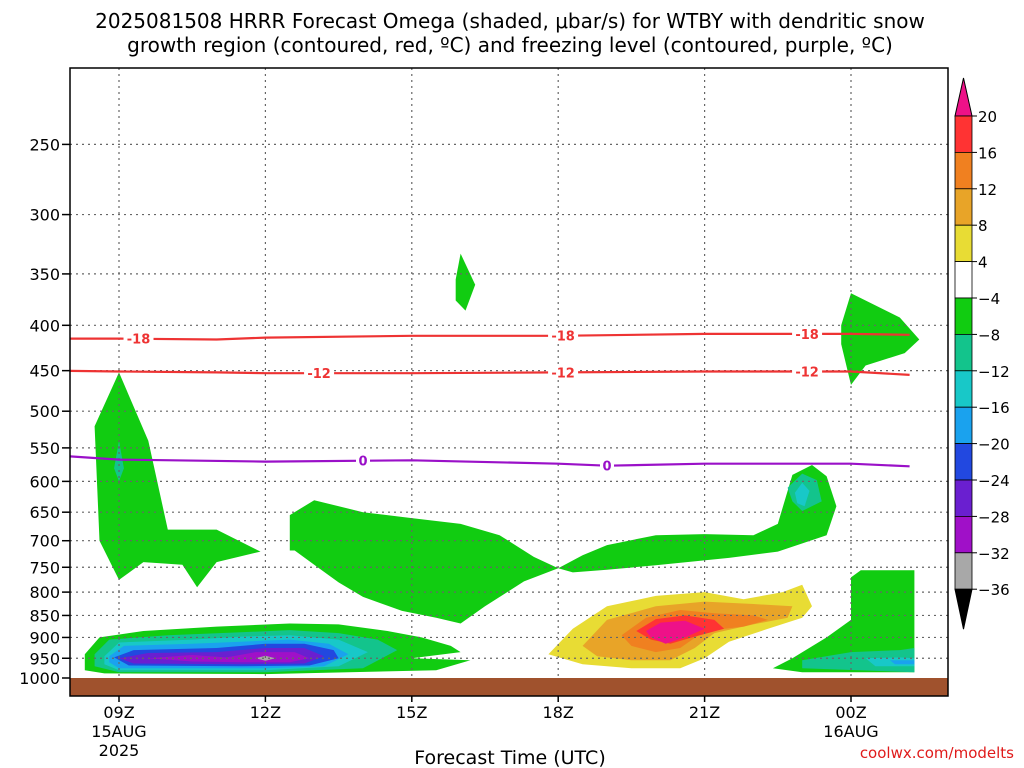  Describe the element at coordinates (44, 215) in the screenshot. I see `y-tick-label: 300` at that location.